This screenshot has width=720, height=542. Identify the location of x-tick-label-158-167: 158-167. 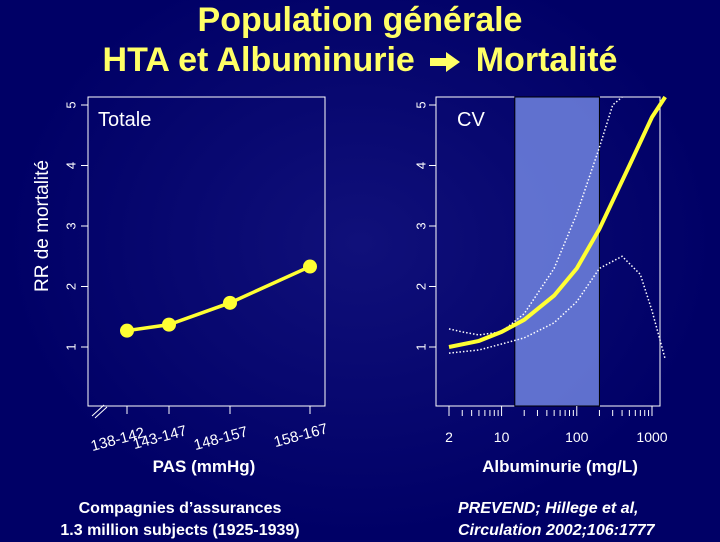
(301, 435).